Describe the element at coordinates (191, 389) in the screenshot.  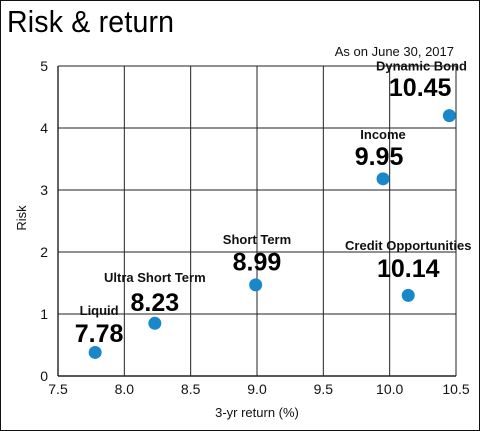
I see `x-tick-label: 8.5` at that location.